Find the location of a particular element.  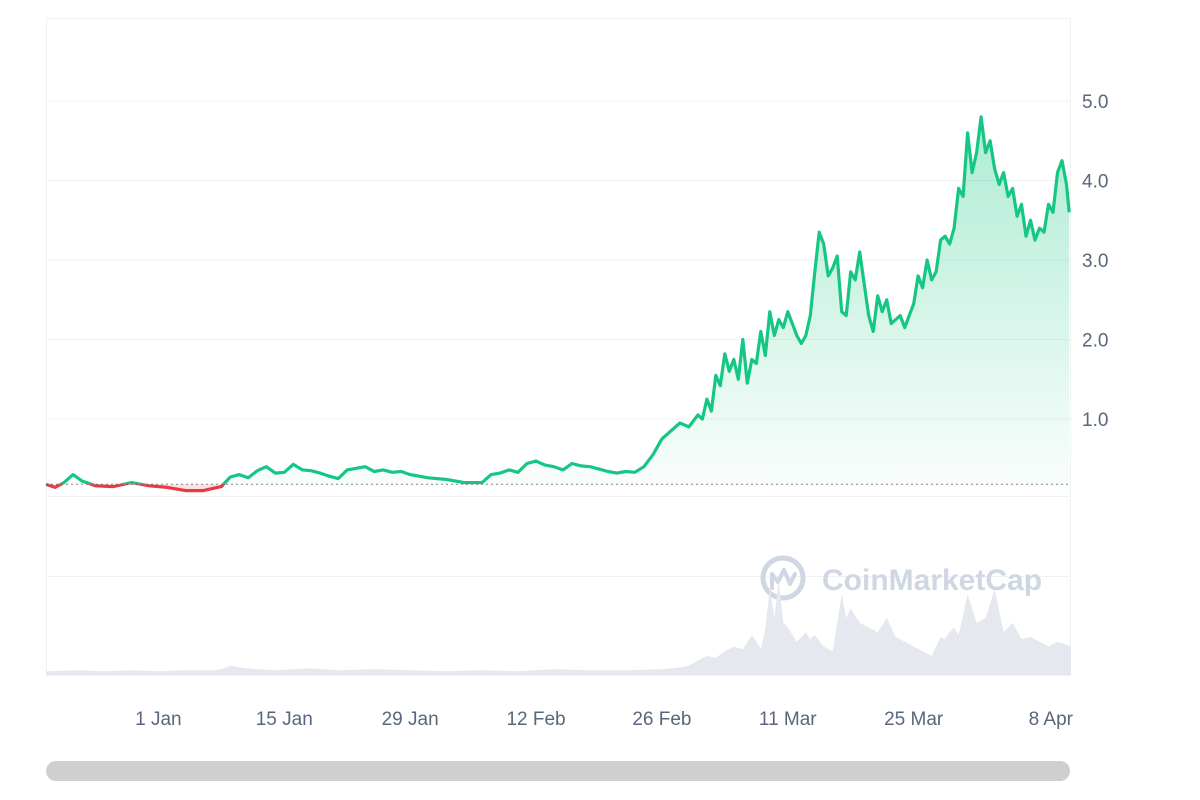

x-tick-label: 26 Feb is located at coordinates (661, 719).